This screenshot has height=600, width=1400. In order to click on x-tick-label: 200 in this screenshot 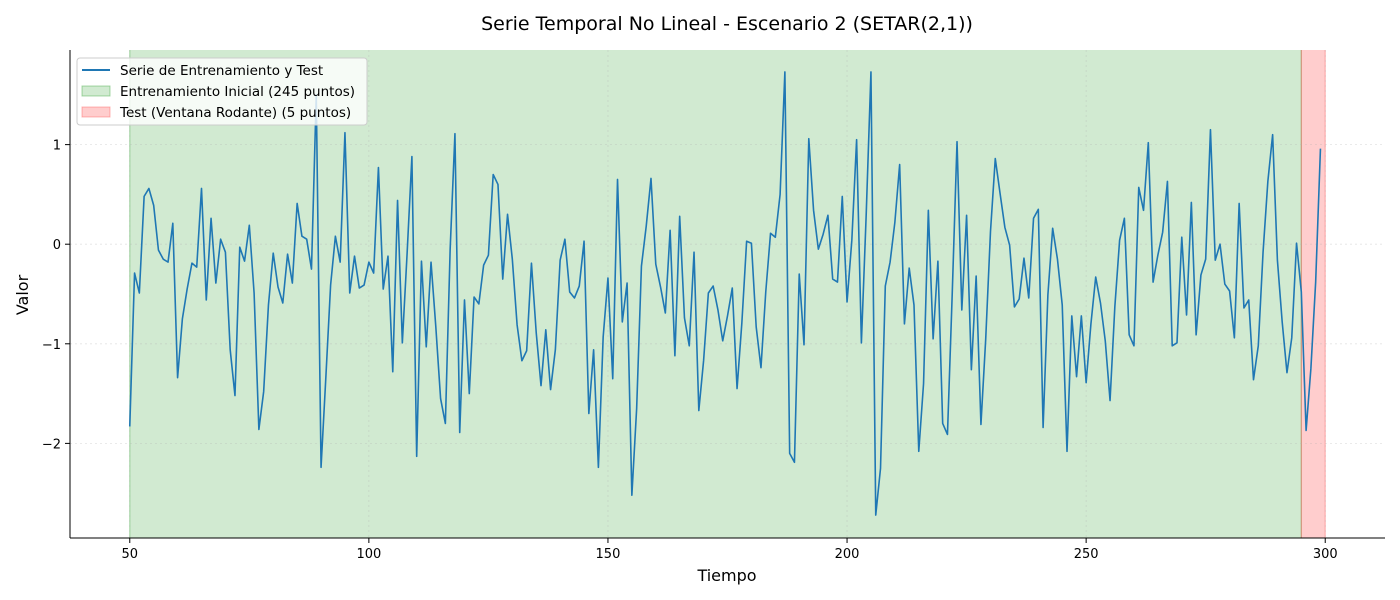, I will do `click(847, 554)`.